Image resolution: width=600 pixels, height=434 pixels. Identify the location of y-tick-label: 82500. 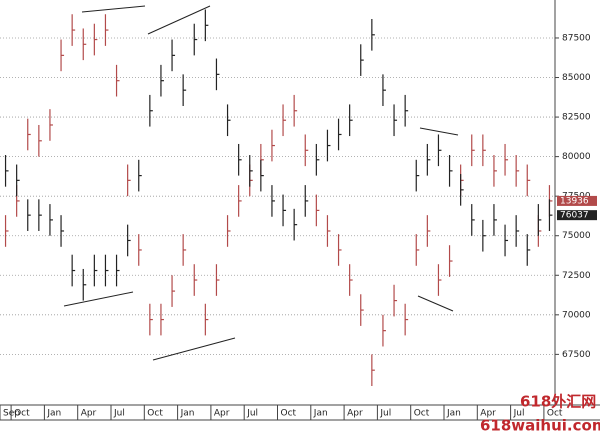
(576, 118).